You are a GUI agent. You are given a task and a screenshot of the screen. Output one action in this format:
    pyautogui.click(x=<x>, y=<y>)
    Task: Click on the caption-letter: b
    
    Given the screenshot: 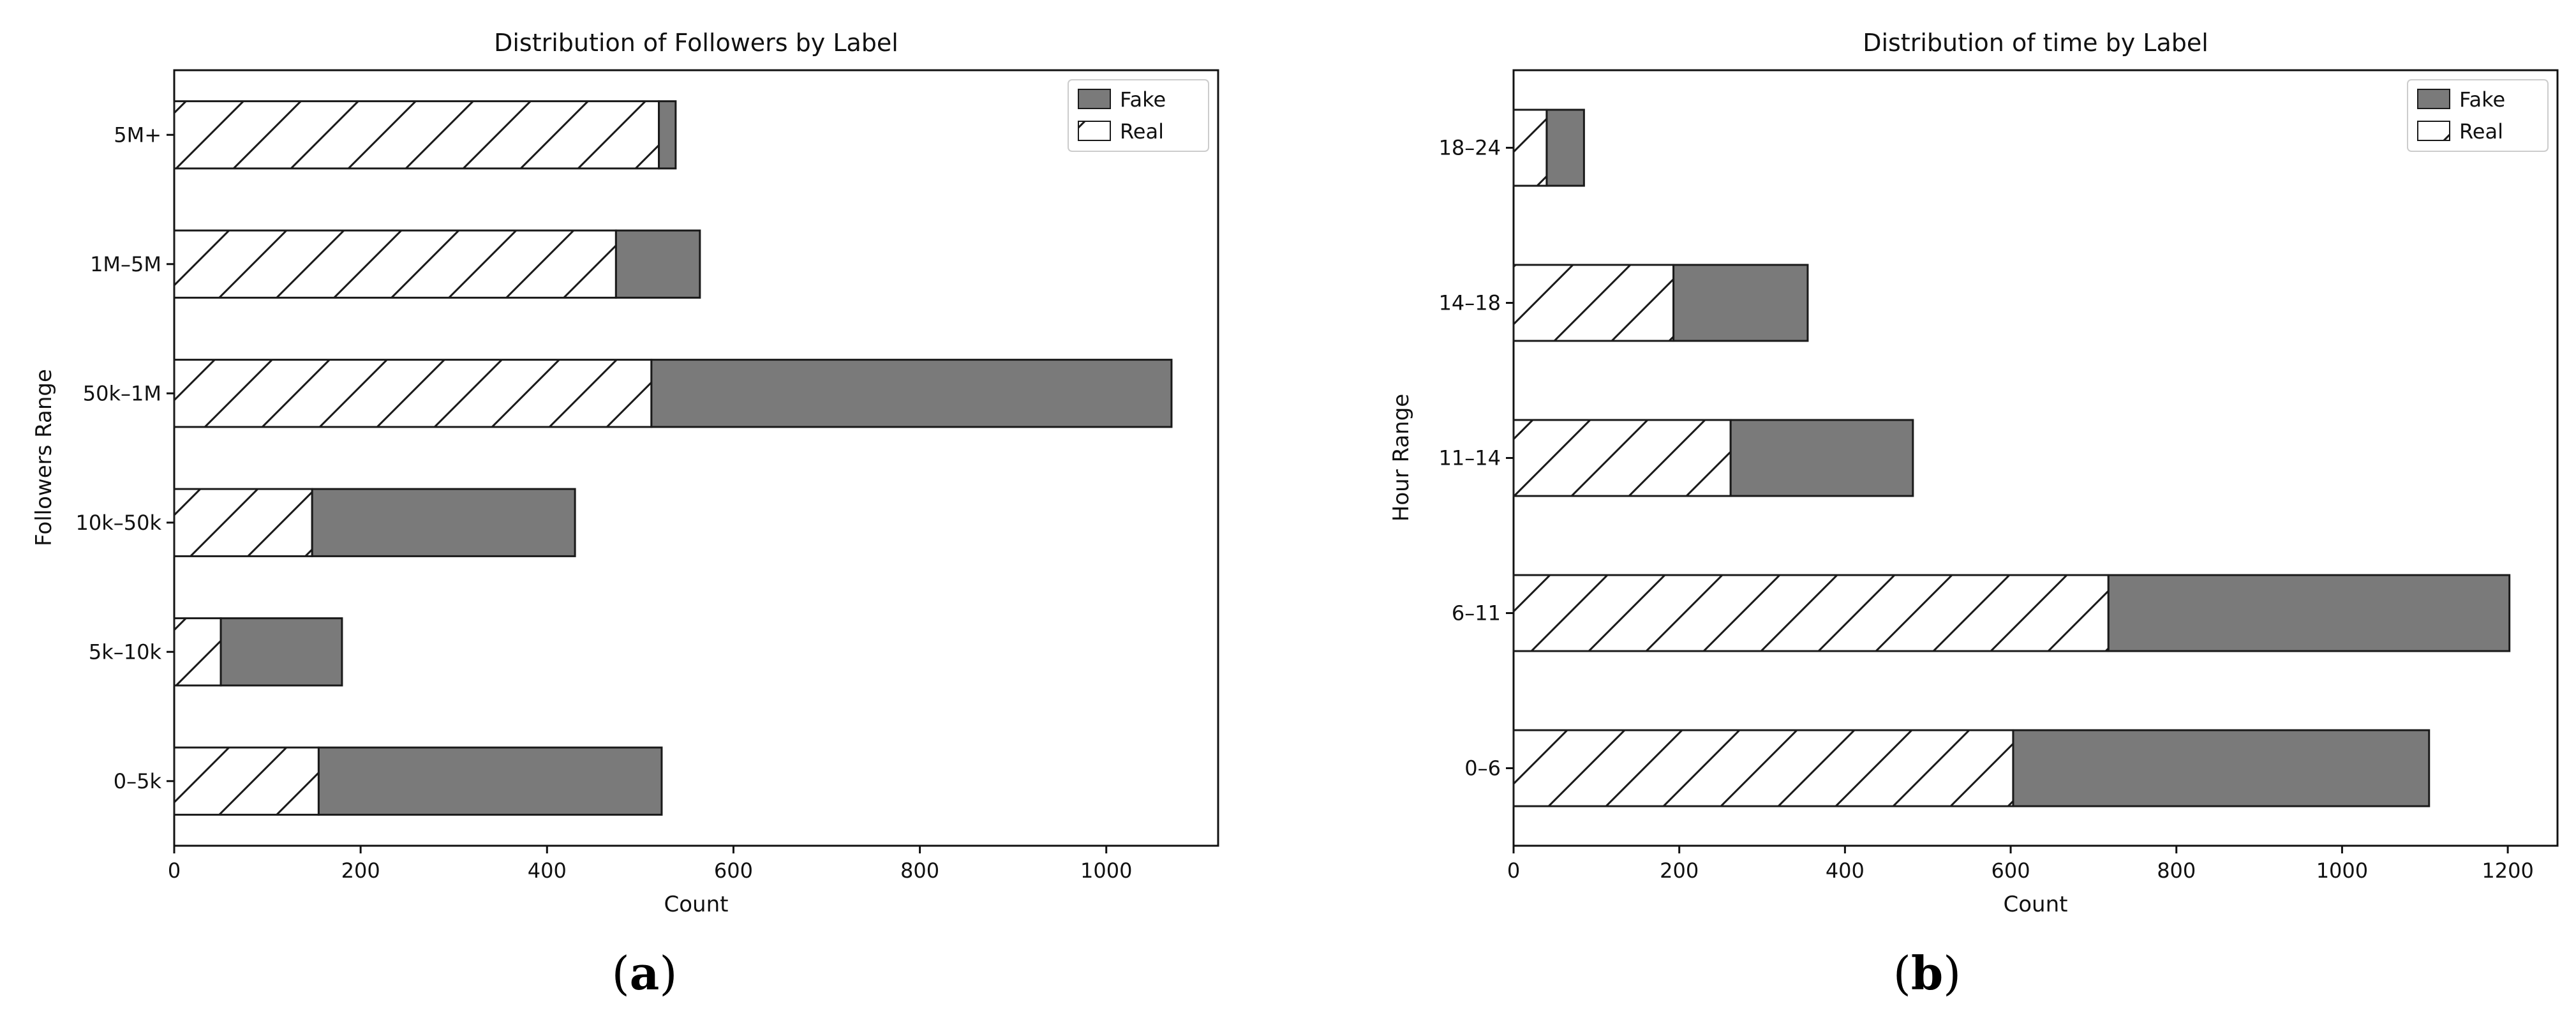 What is the action you would take?
    pyautogui.click(x=1927, y=973)
    